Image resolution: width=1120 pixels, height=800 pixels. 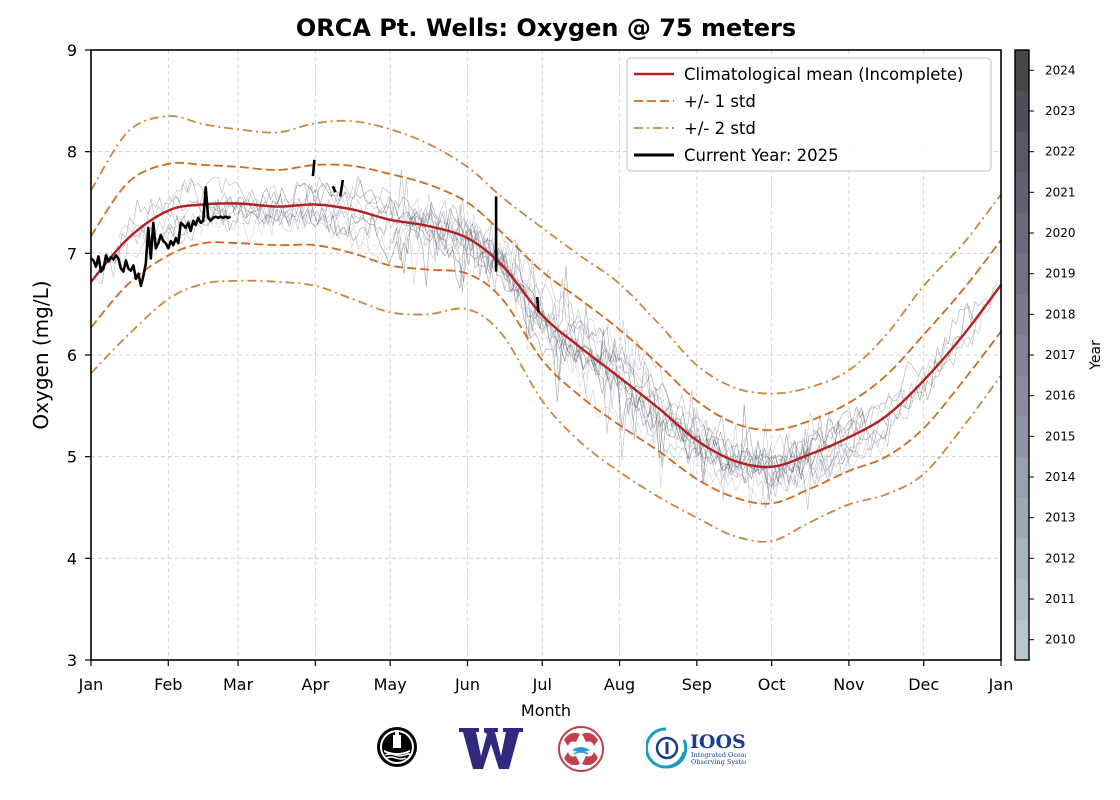 I want to click on ioos-logo-subtitle-1: Integrated Ocean, so click(x=718, y=755).